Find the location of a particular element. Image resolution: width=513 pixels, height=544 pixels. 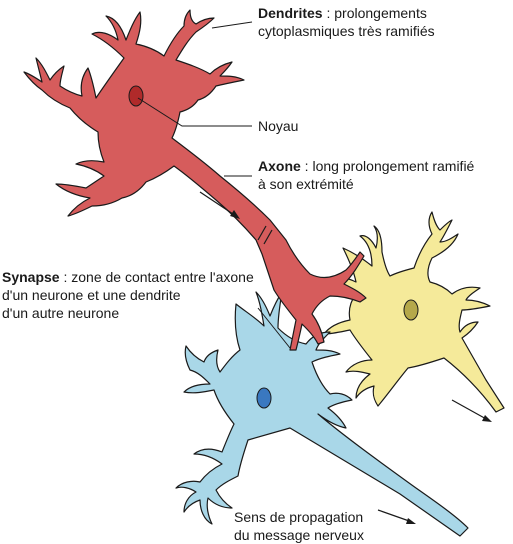

propagation-arrow-red is located at coordinates (219, 205).